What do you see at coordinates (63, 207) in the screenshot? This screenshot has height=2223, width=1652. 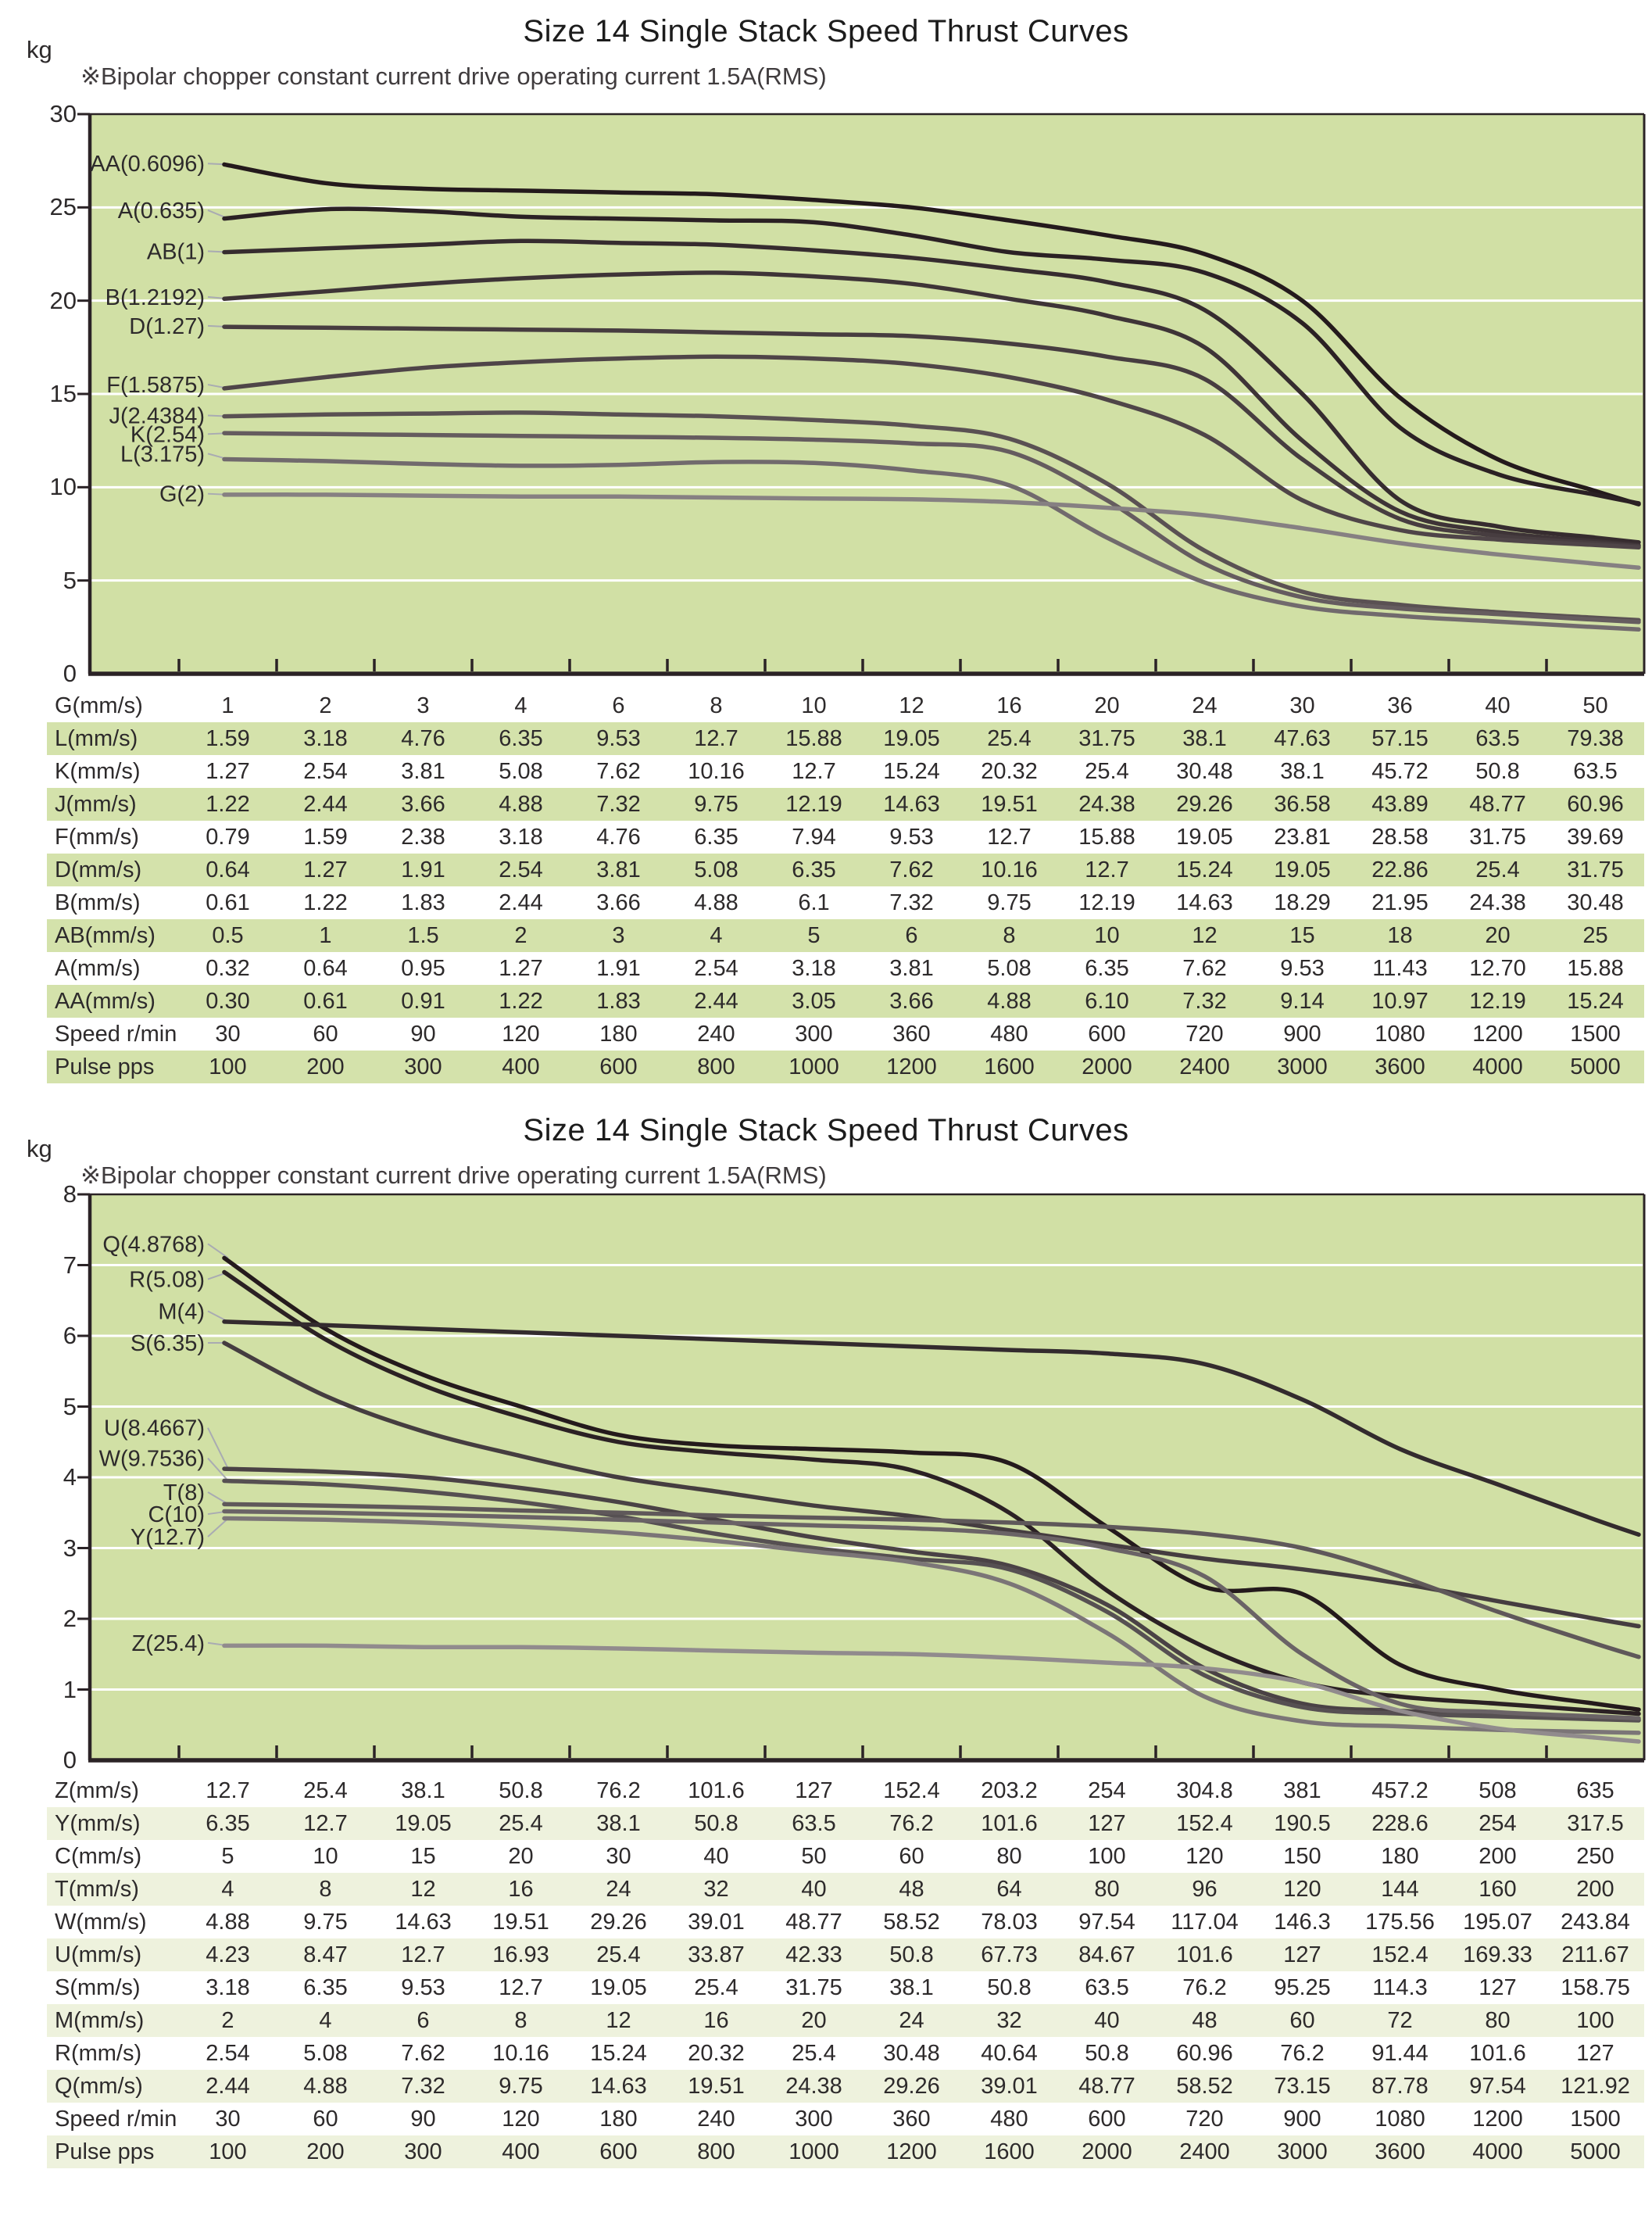 I see `y-tick-label: 25` at bounding box center [63, 207].